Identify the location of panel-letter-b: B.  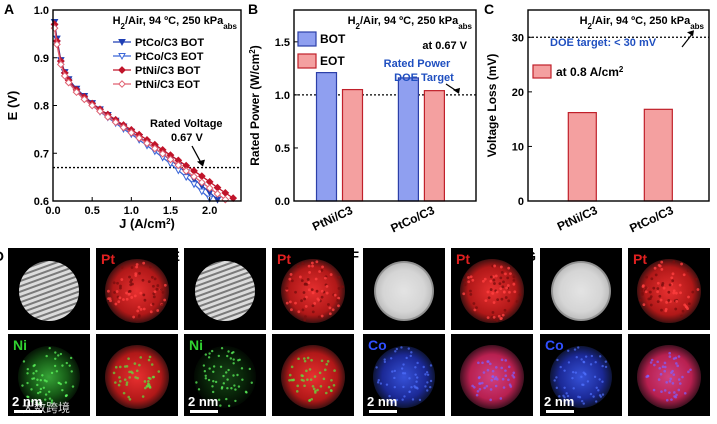
(253, 9).